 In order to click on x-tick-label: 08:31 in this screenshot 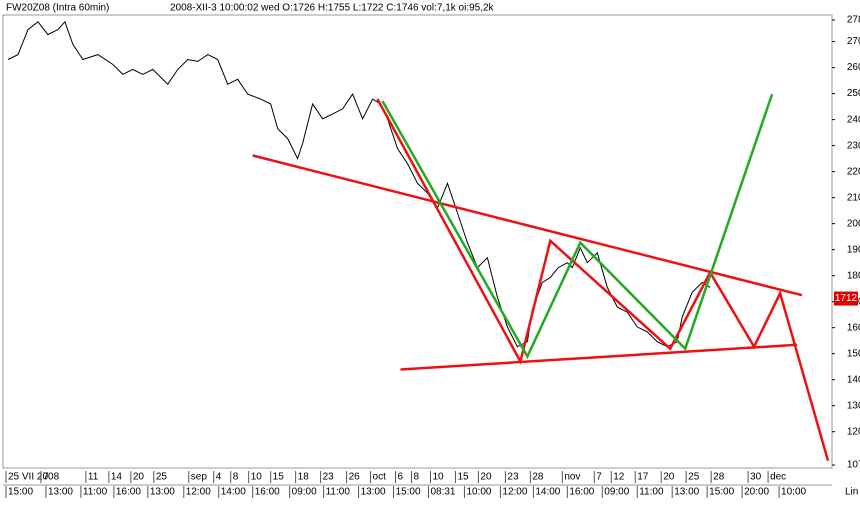, I will do `click(442, 492)`.